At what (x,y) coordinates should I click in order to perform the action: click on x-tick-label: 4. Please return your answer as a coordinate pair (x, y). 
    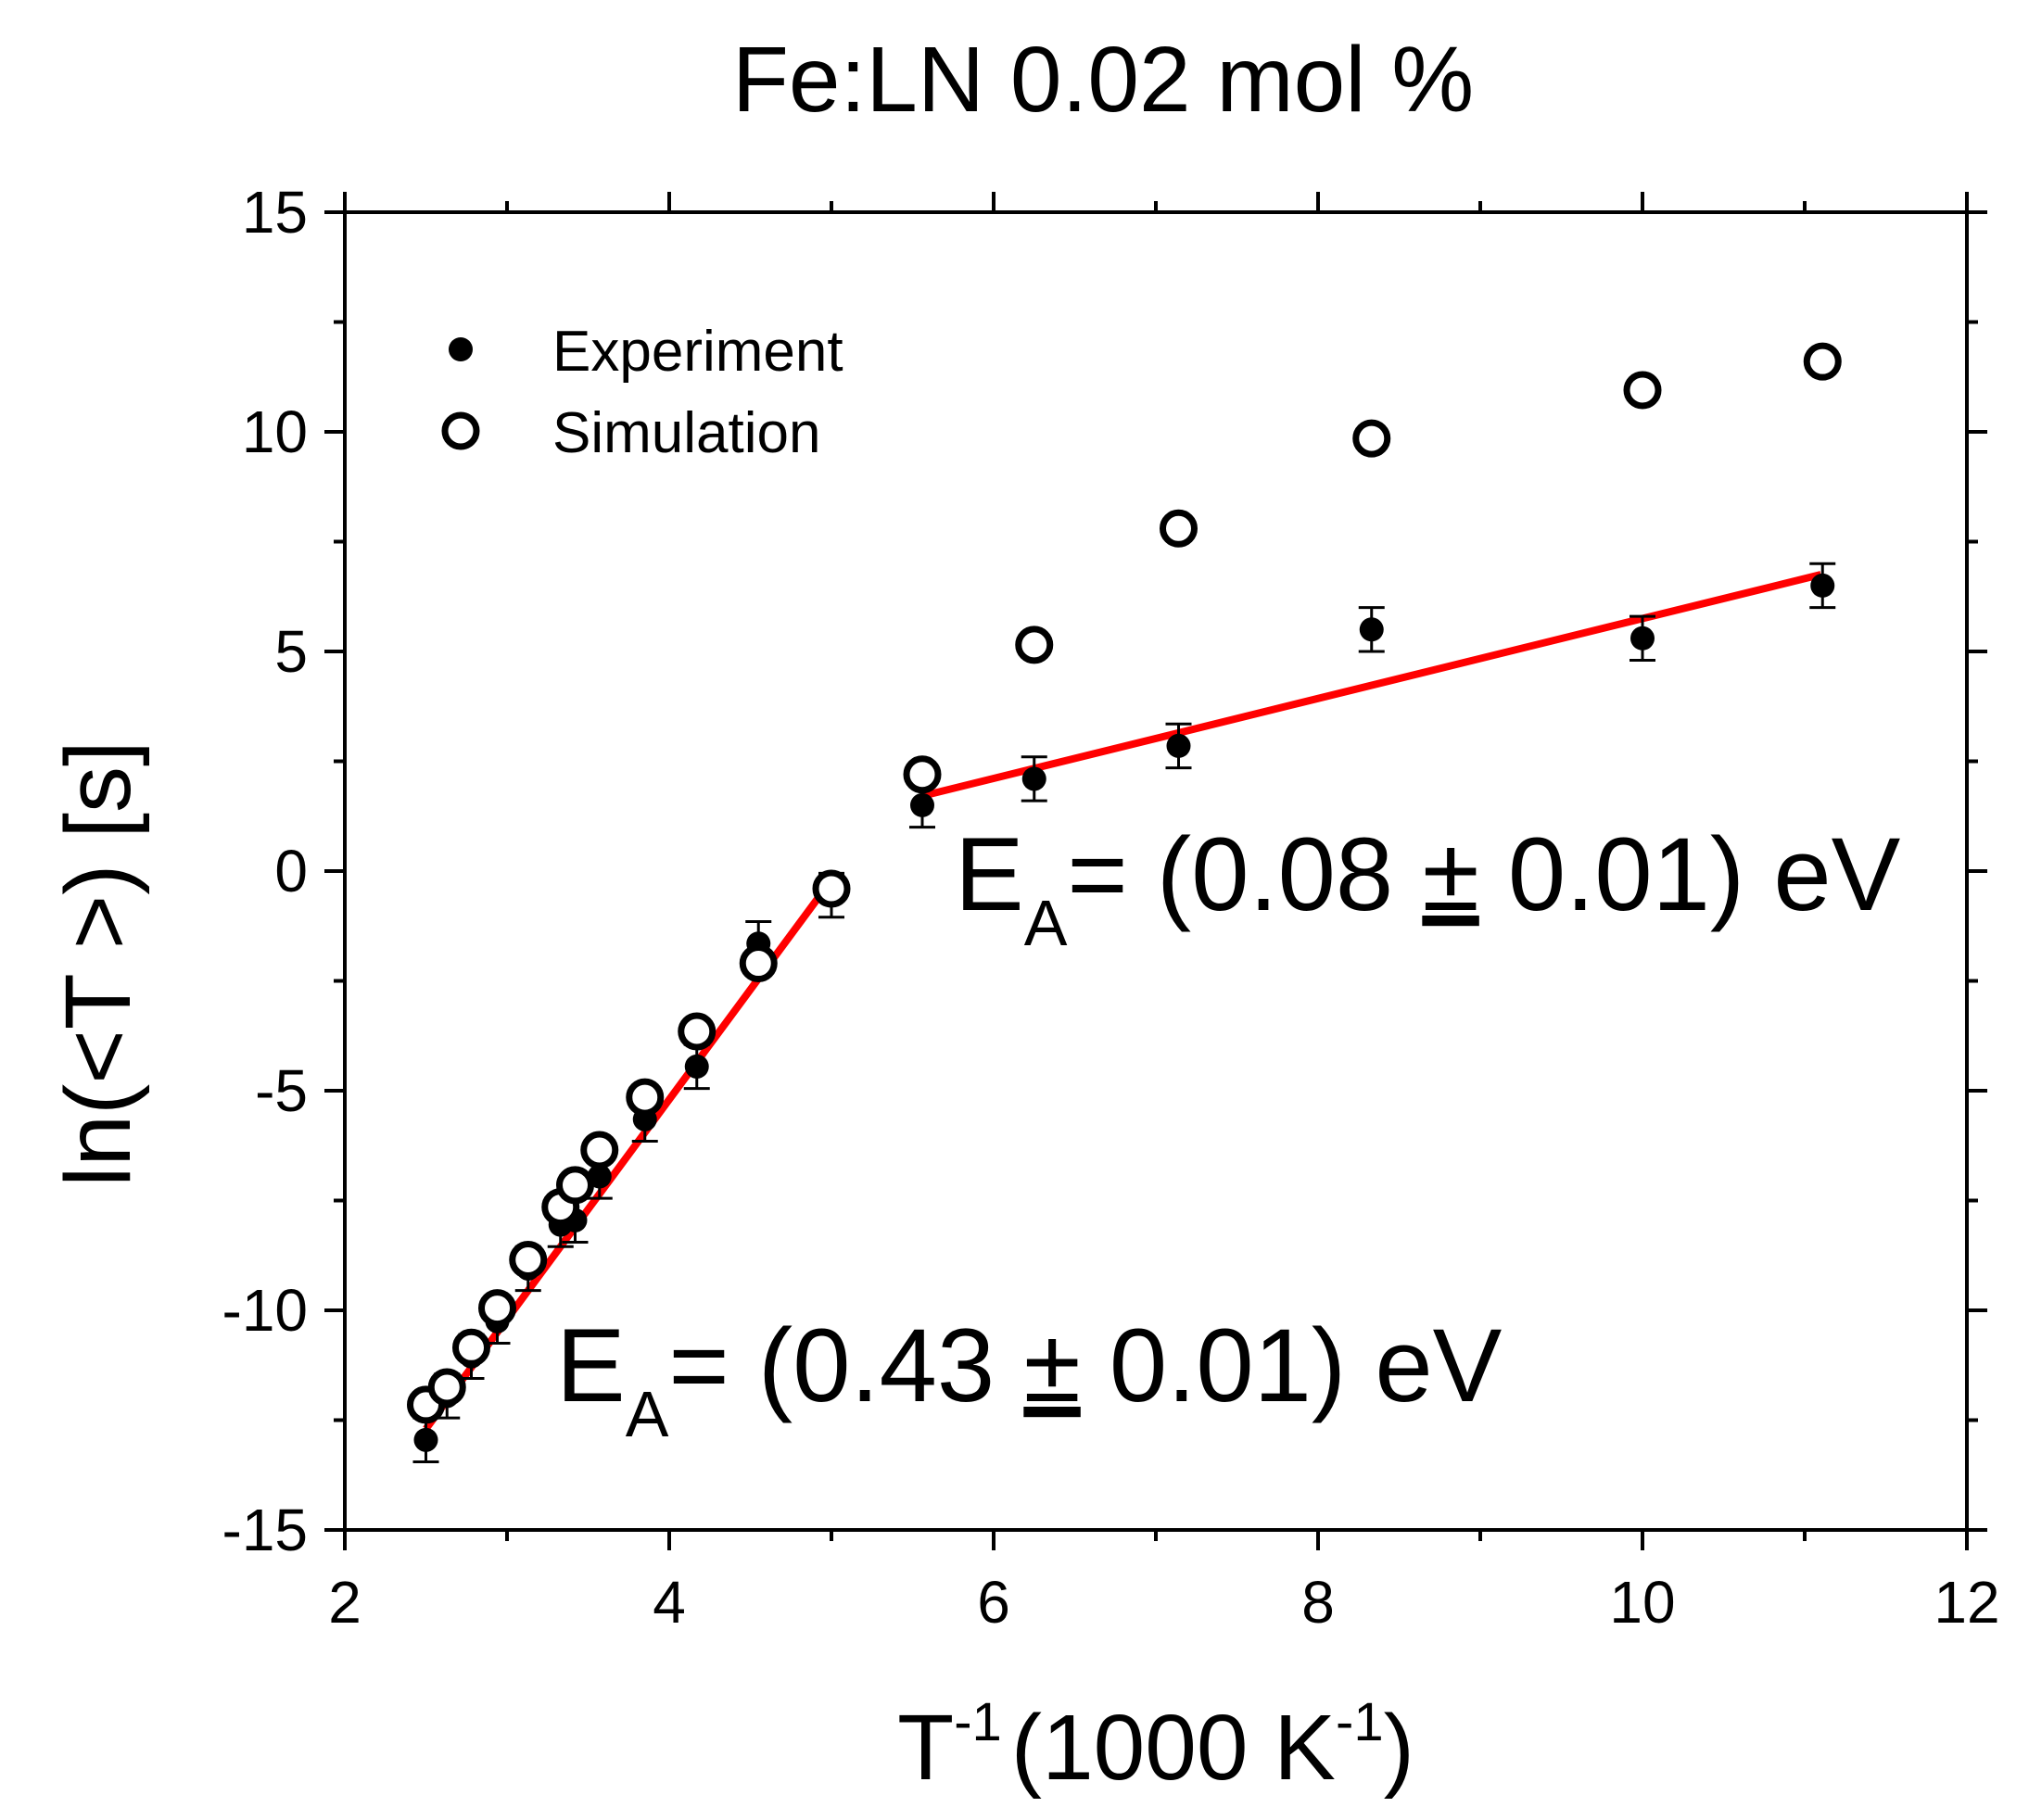
    Looking at the image, I should click on (669, 1602).